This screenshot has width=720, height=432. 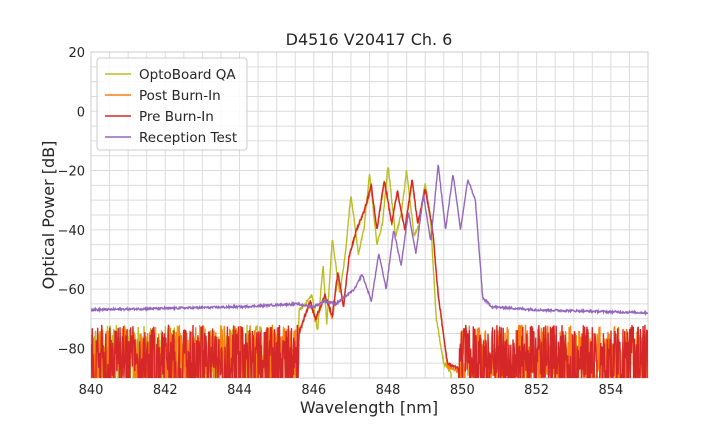 What do you see at coordinates (165, 390) in the screenshot?
I see `x-tick-label: 842` at bounding box center [165, 390].